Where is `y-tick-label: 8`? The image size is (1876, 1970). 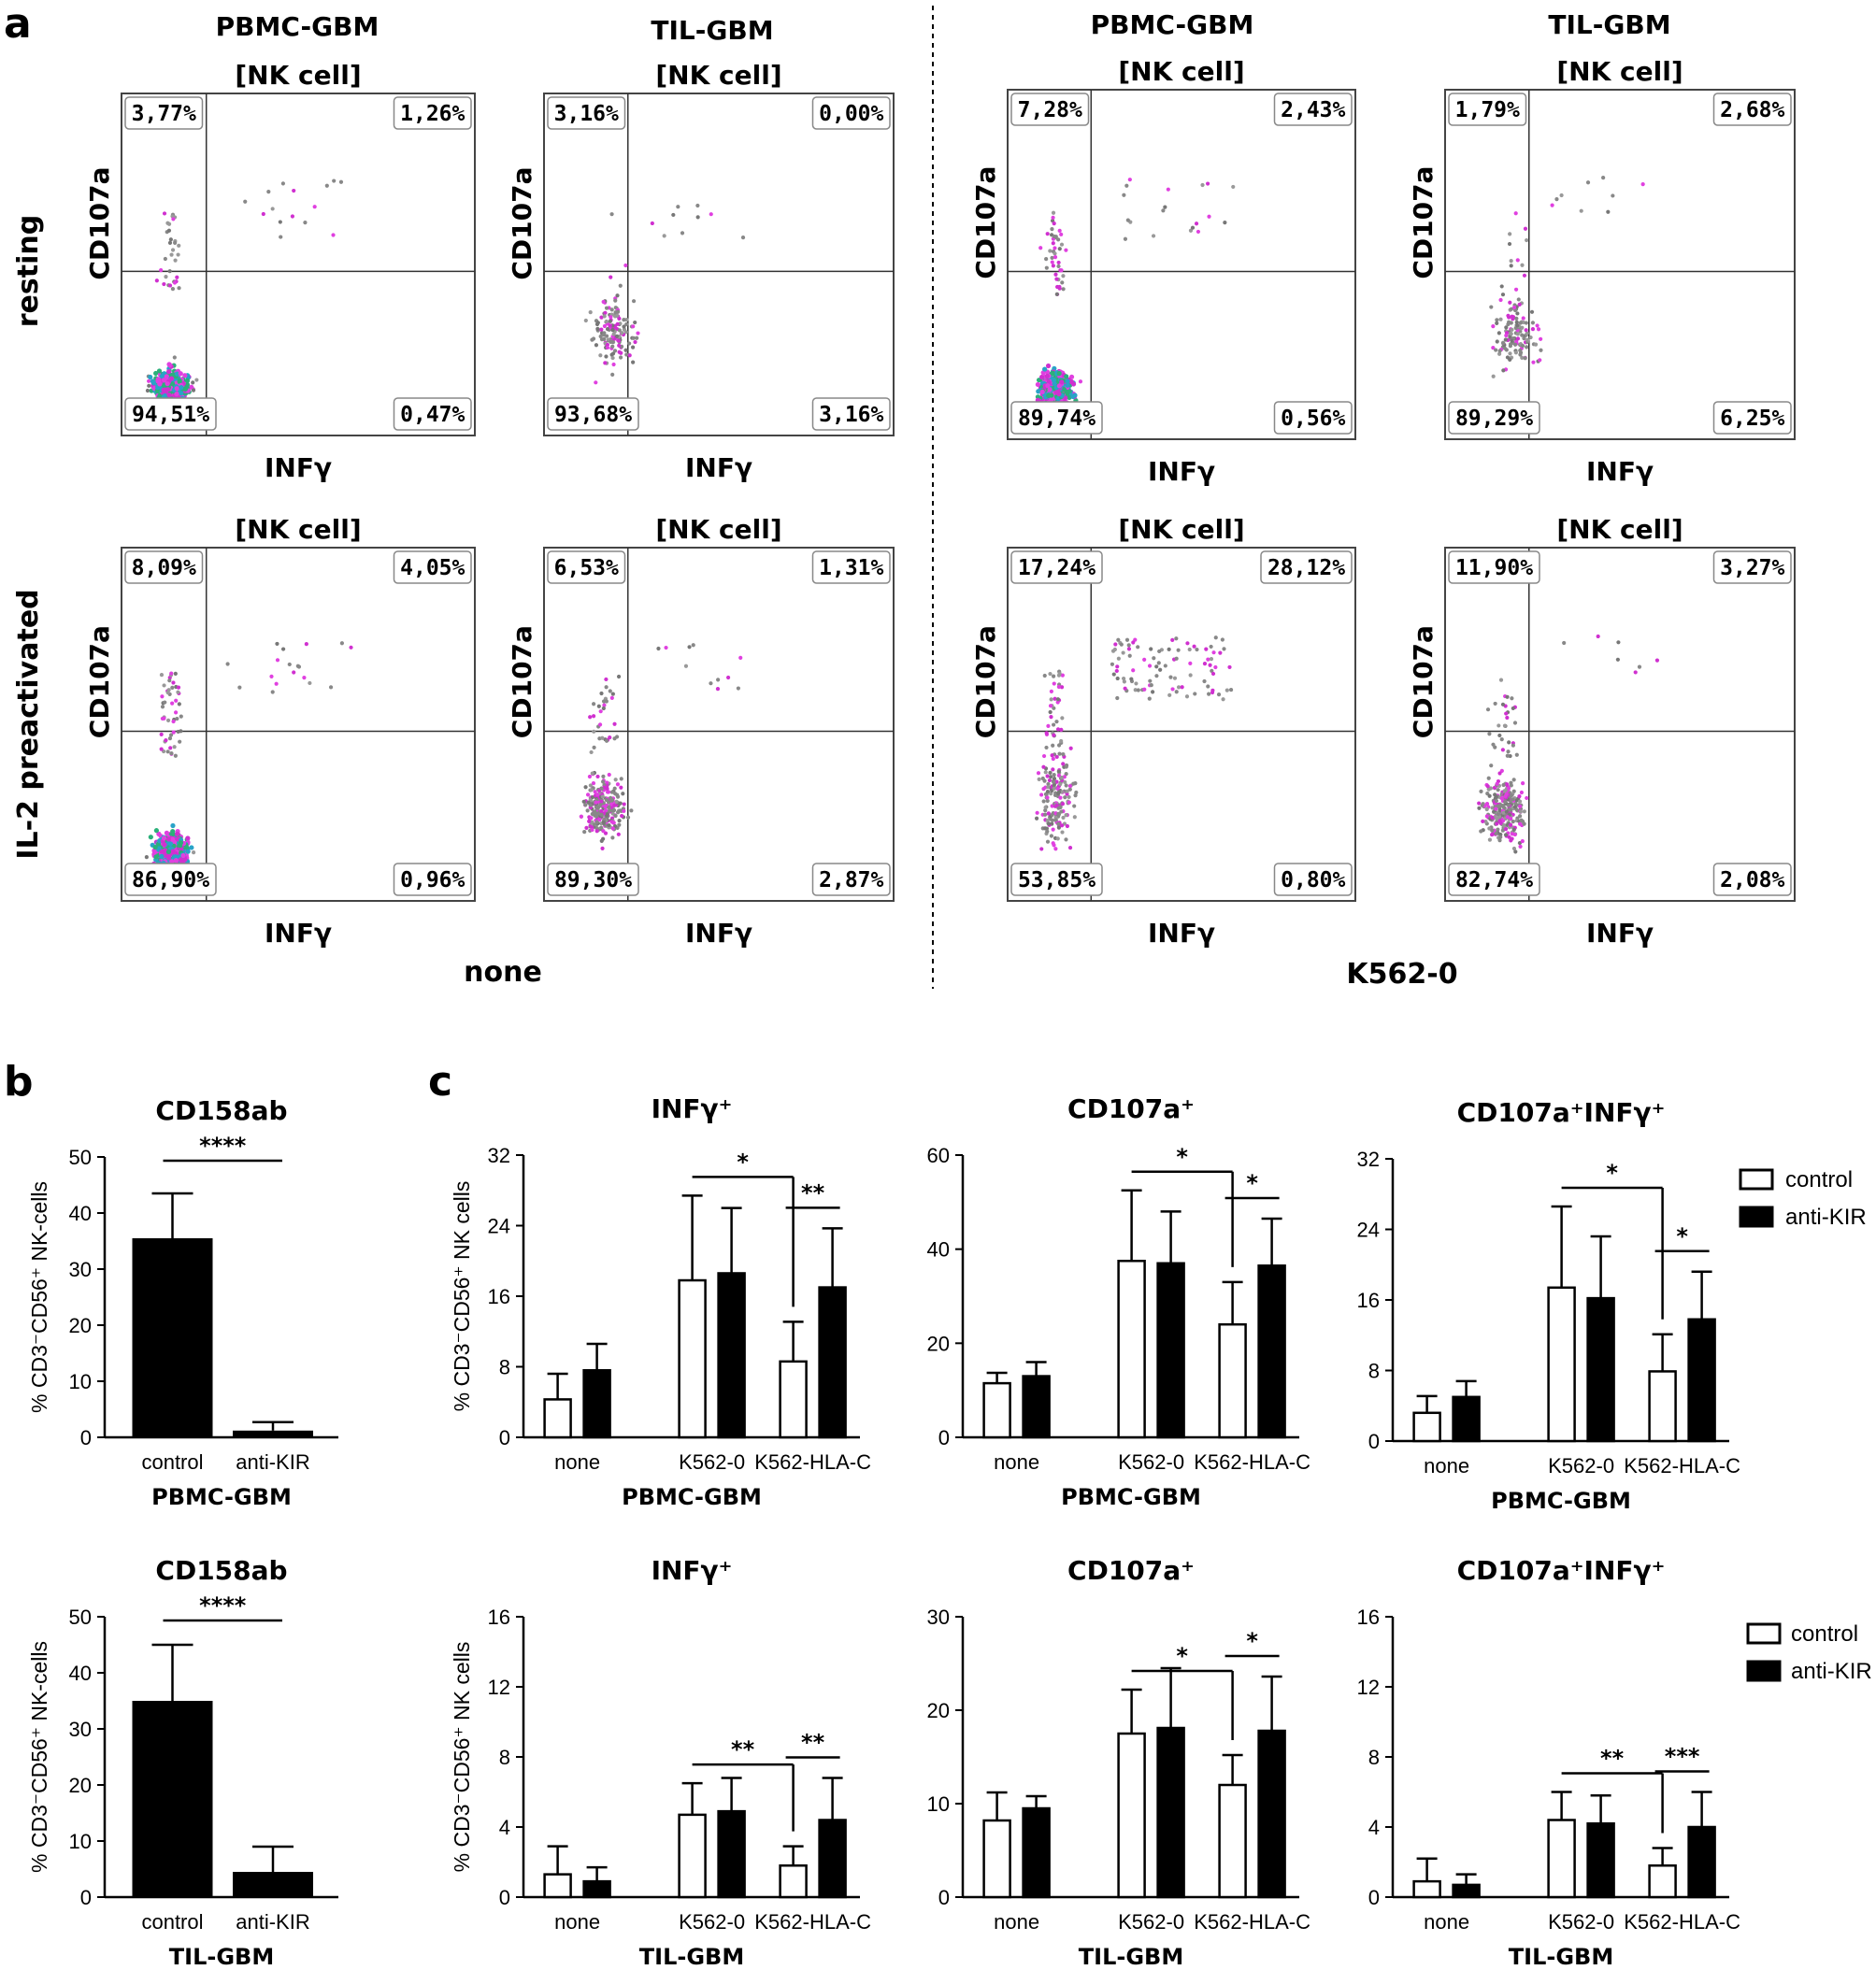 y-tick-label: 8 is located at coordinates (1374, 1371).